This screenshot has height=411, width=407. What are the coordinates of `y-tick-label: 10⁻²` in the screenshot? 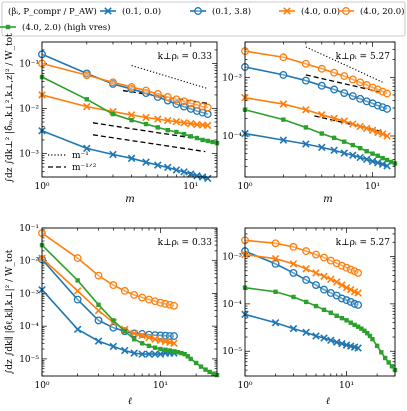 It's located at (29, 262).